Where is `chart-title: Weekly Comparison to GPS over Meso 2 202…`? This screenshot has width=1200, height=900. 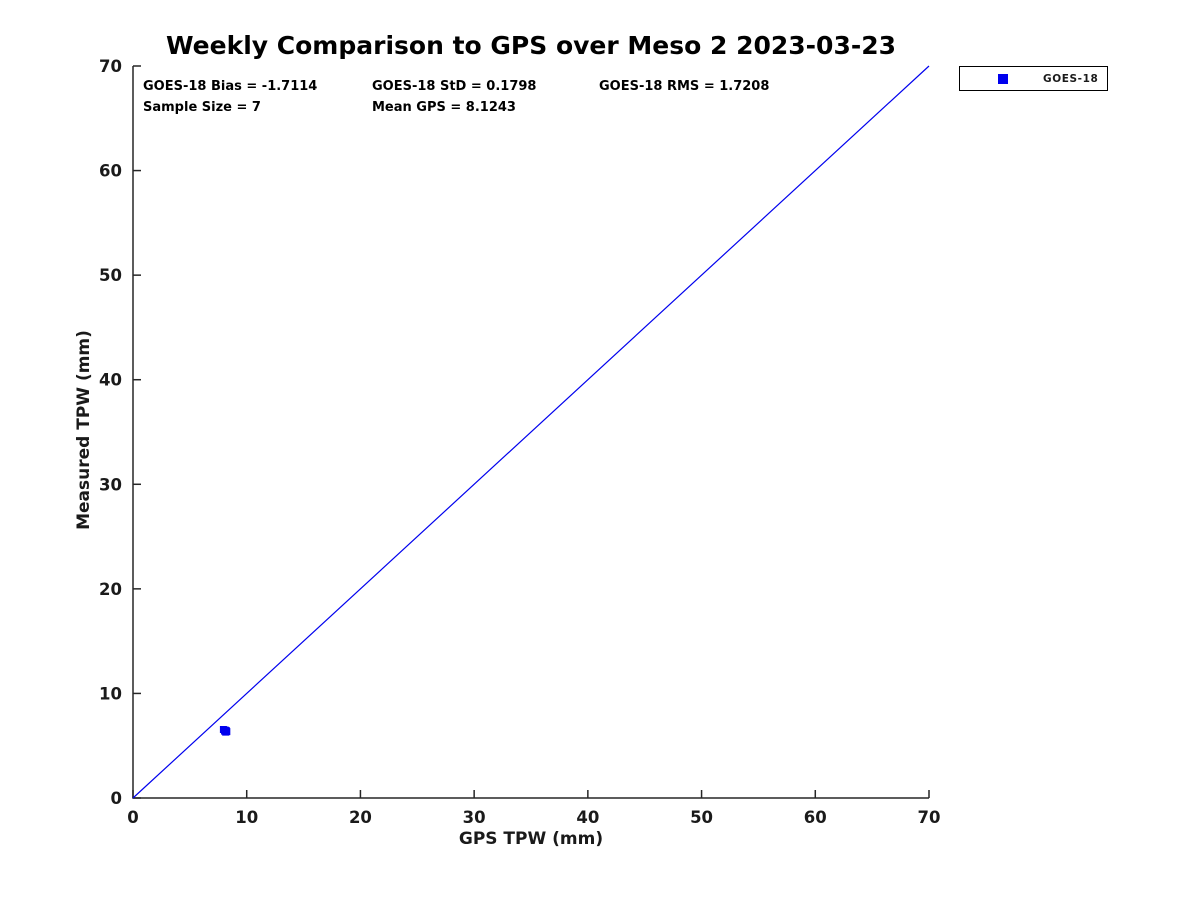
chart-title: Weekly Comparison to GPS over Meso 2 202… is located at coordinates (531, 45).